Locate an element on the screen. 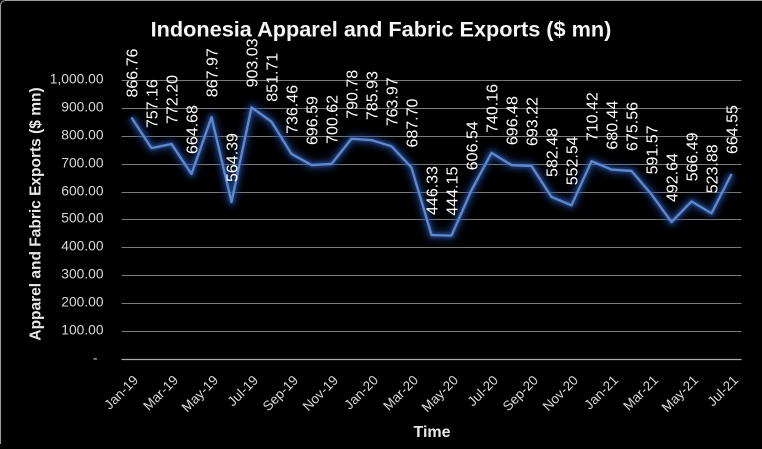  svg-text: 763.97 is located at coordinates (393, 101).